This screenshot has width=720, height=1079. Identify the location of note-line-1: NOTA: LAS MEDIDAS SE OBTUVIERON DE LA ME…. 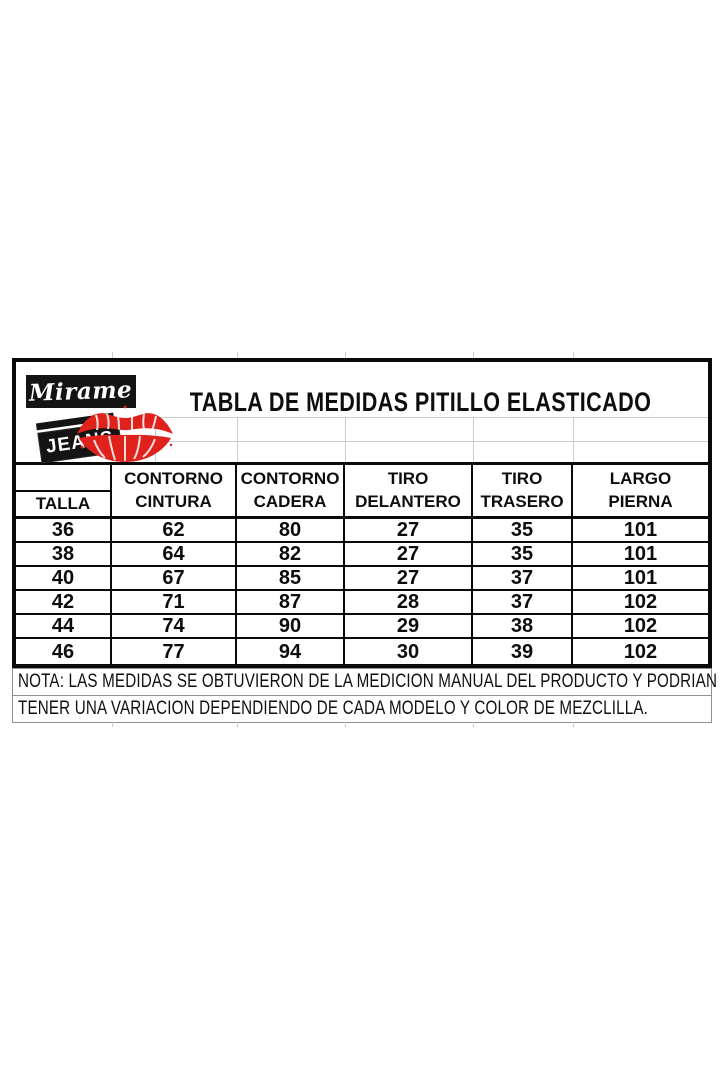
(364, 682).